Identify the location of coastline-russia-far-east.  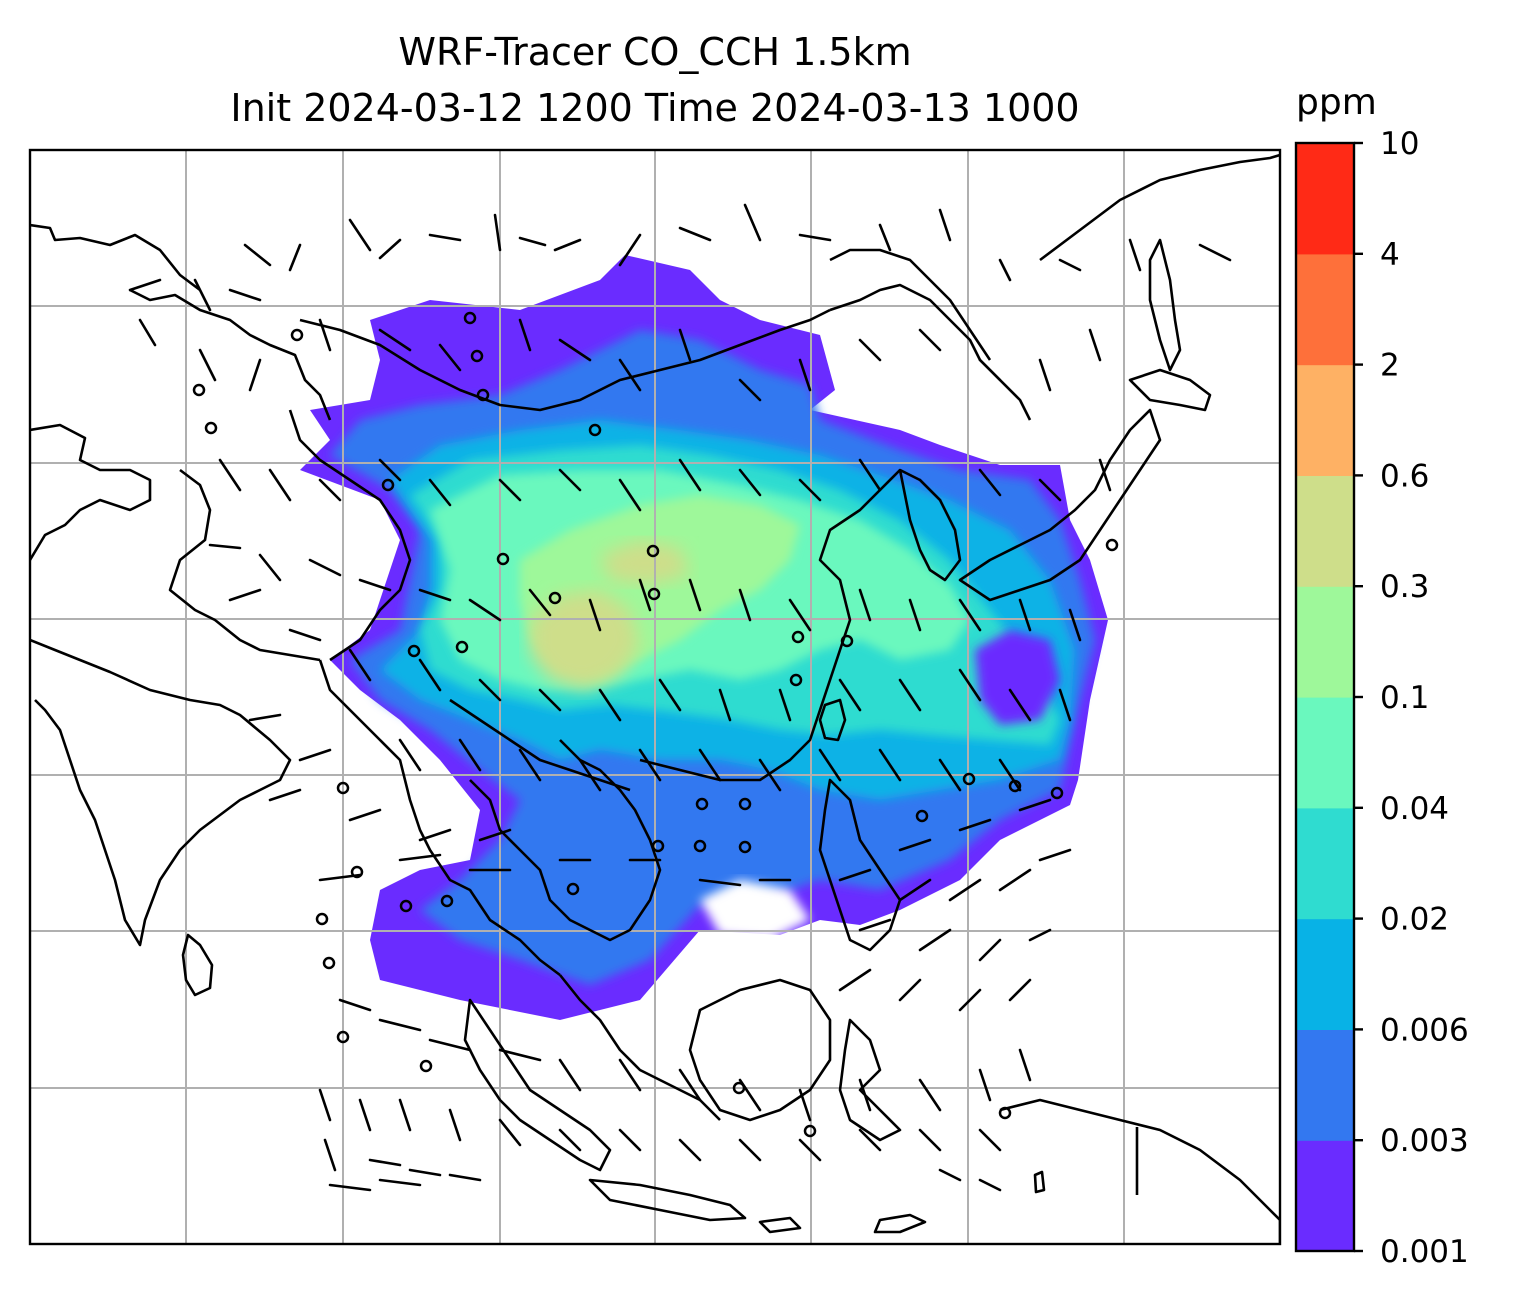
(1159, 207).